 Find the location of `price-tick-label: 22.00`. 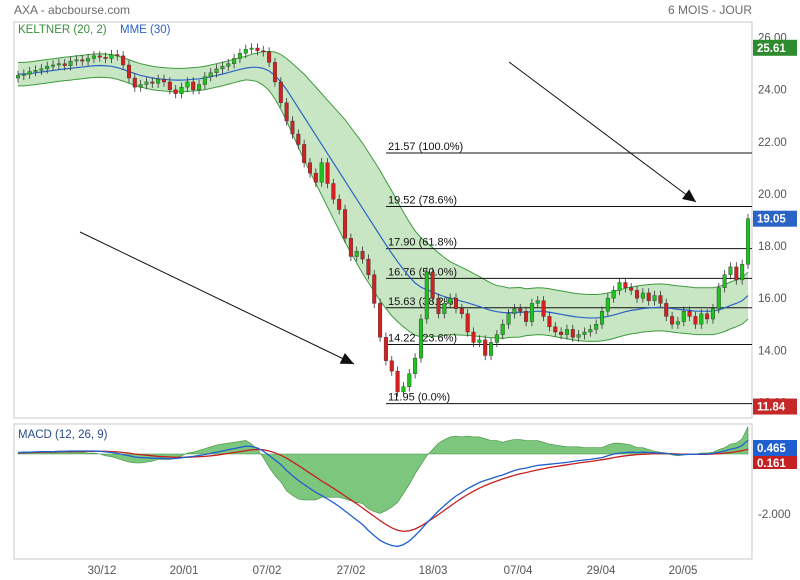

price-tick-label: 22.00 is located at coordinates (772, 143).